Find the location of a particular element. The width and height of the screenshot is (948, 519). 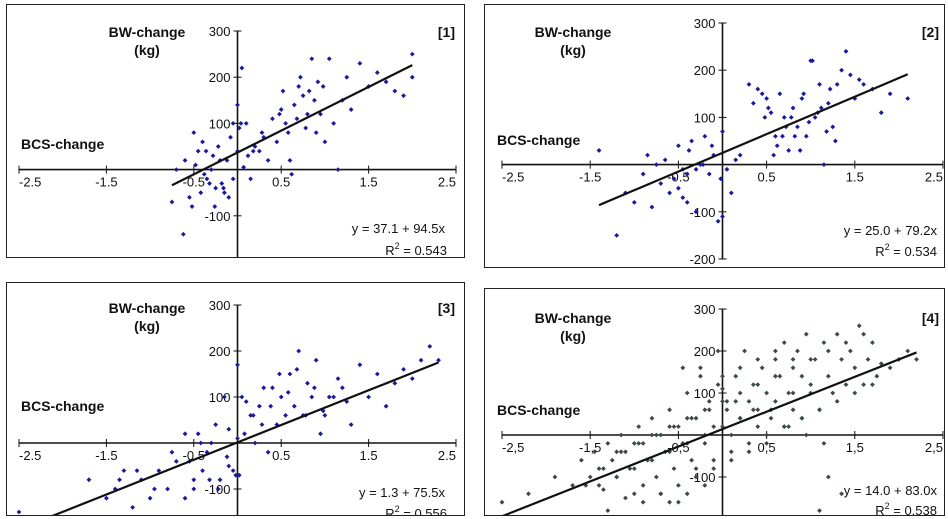

y-axis-title: BW-change is located at coordinates (573, 318).